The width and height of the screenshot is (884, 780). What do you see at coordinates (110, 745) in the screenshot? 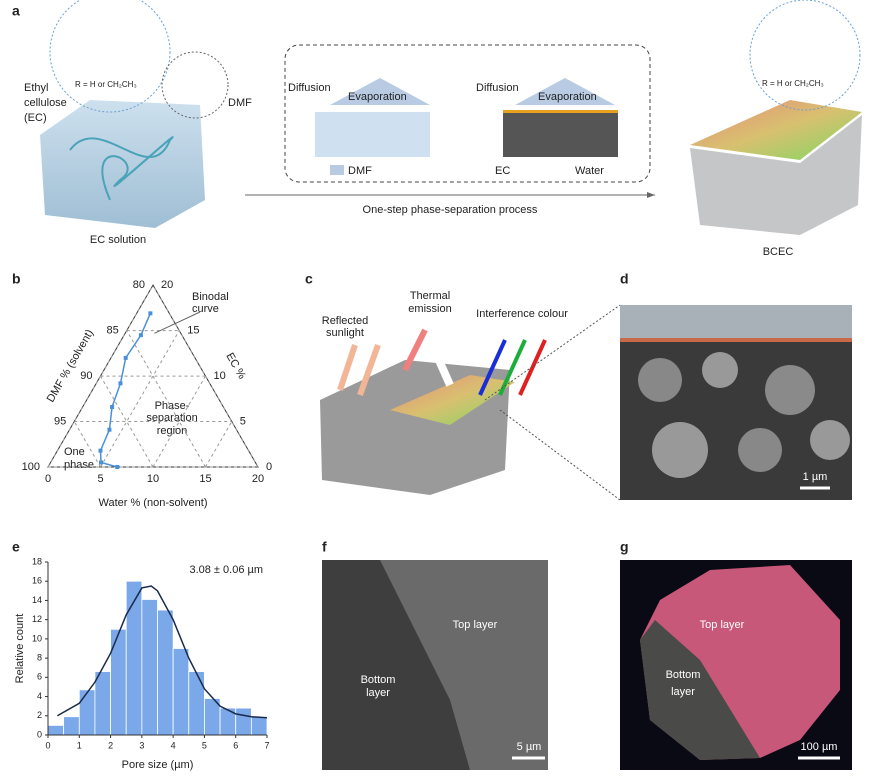
I see `x-tick-label: 2` at bounding box center [110, 745].